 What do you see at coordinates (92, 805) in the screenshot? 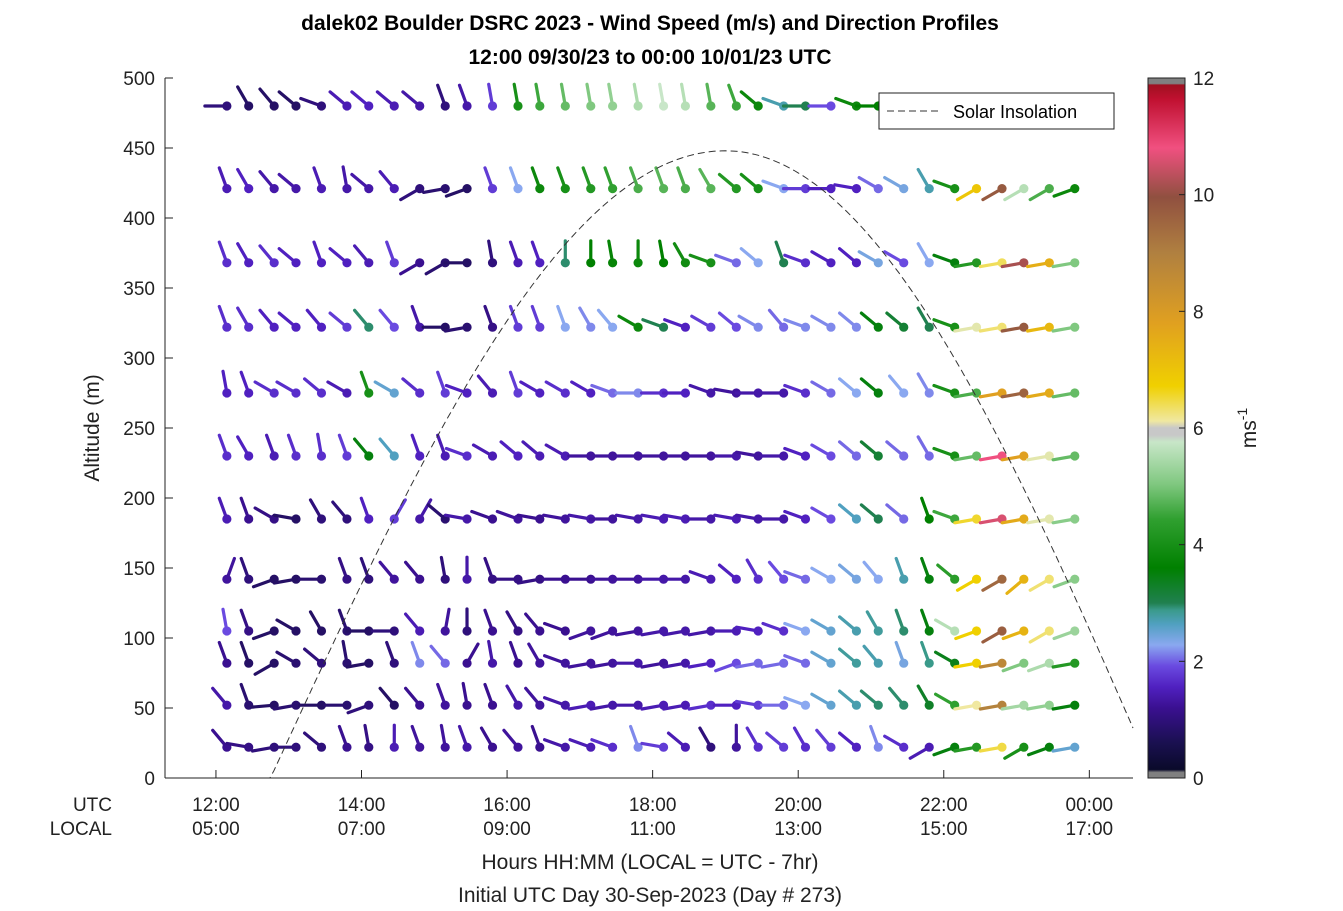
I see `utc-row-label: UTC` at bounding box center [92, 805].